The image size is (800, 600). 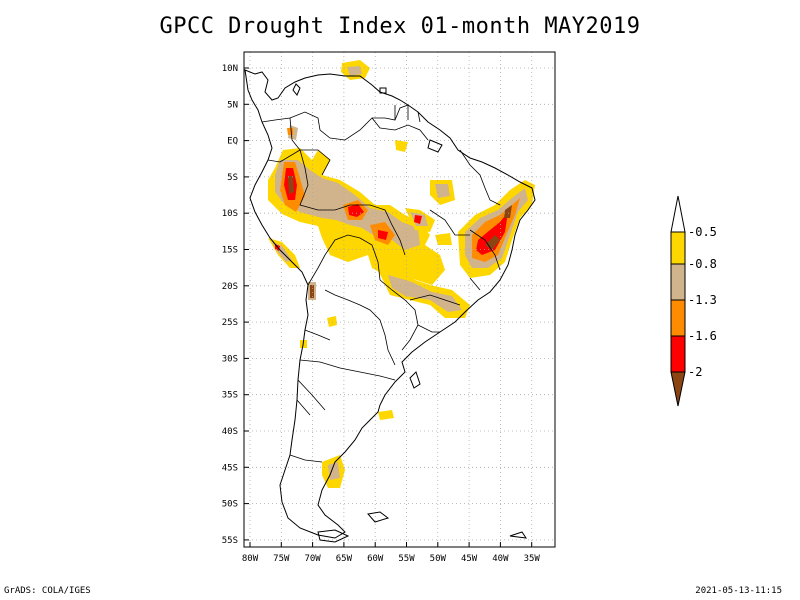 I want to click on footer-credit: GrADS: COLA/IGES, so click(x=47, y=591).